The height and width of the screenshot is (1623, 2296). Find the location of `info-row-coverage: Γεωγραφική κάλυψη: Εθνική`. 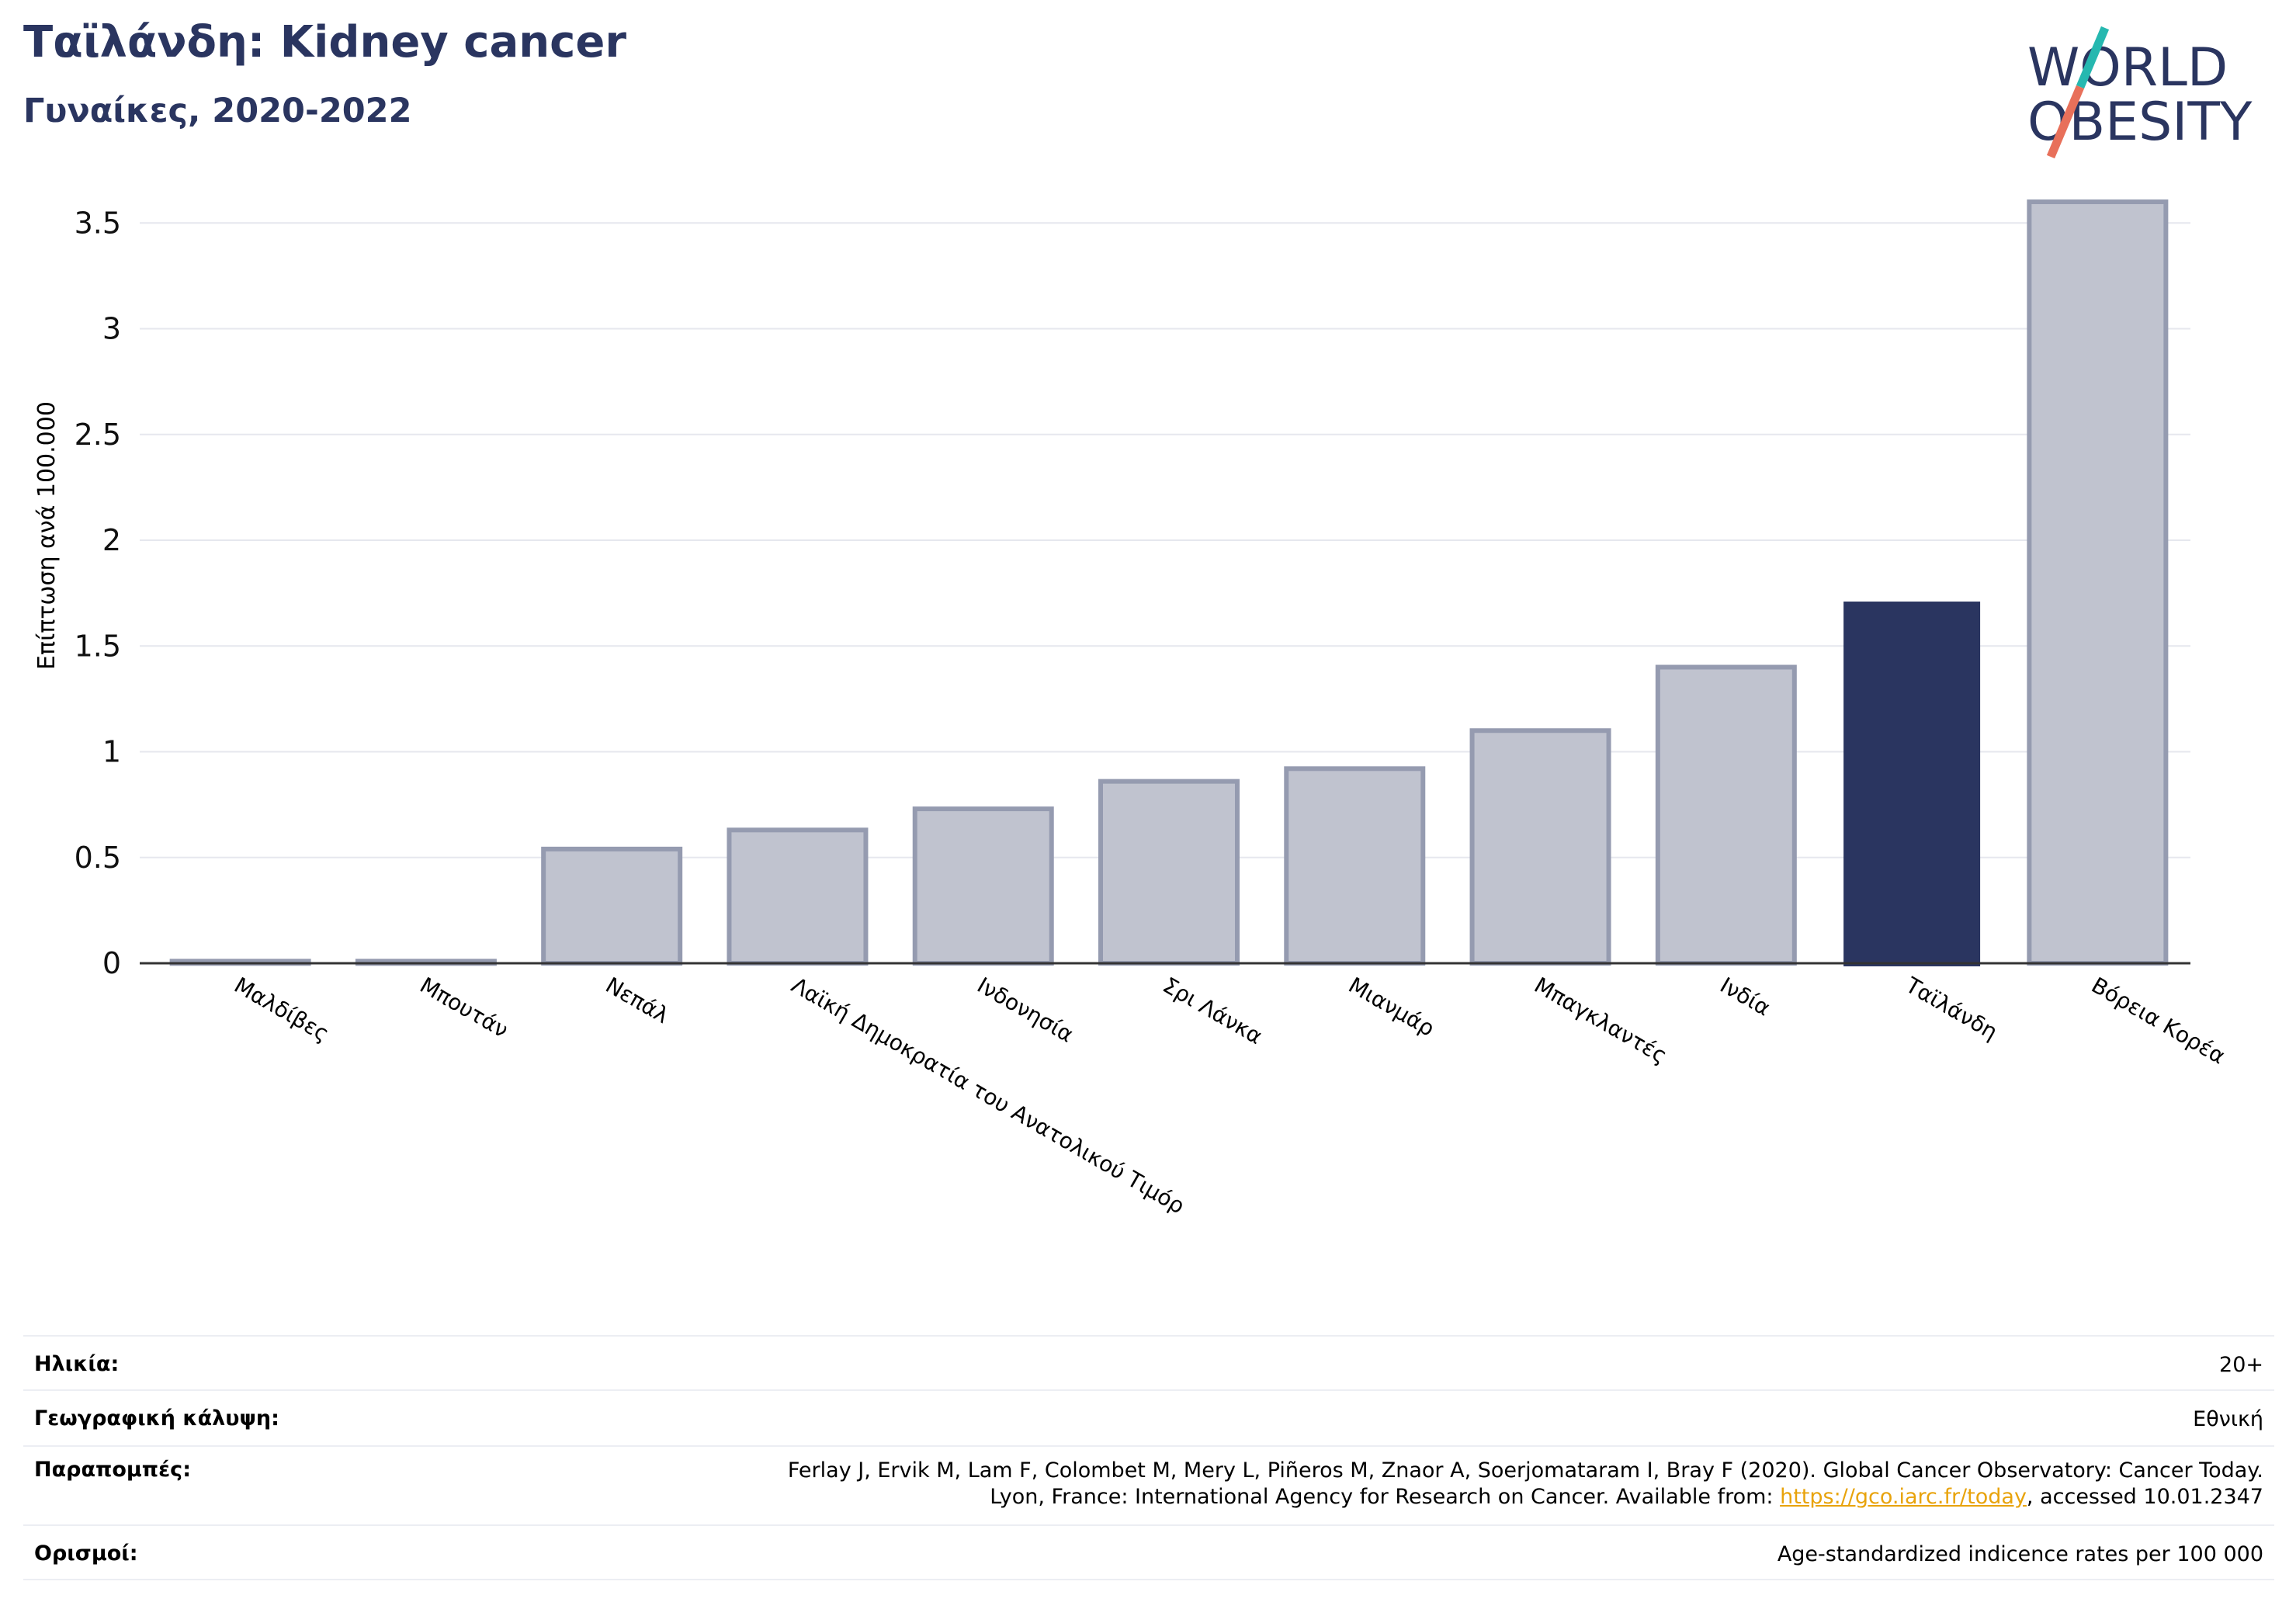

info-row-coverage: Γεωγραφική κάλυψη: Εθνική is located at coordinates (1148, 1417).